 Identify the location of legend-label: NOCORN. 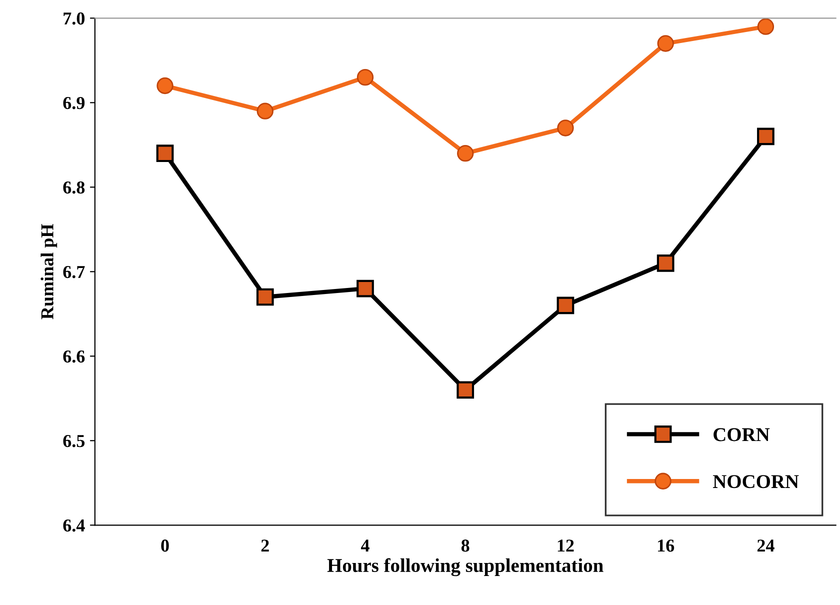
(755, 481).